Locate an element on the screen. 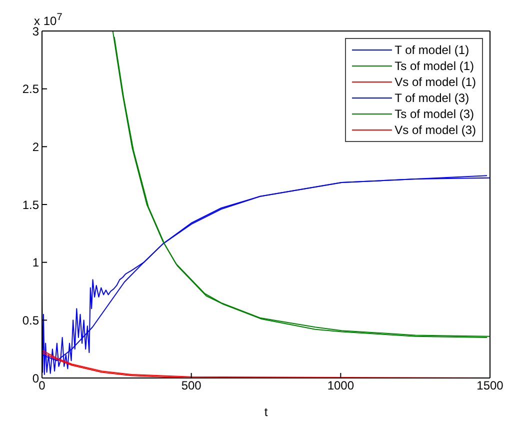  legend-label: Ts of model (3) is located at coordinates (434, 114).